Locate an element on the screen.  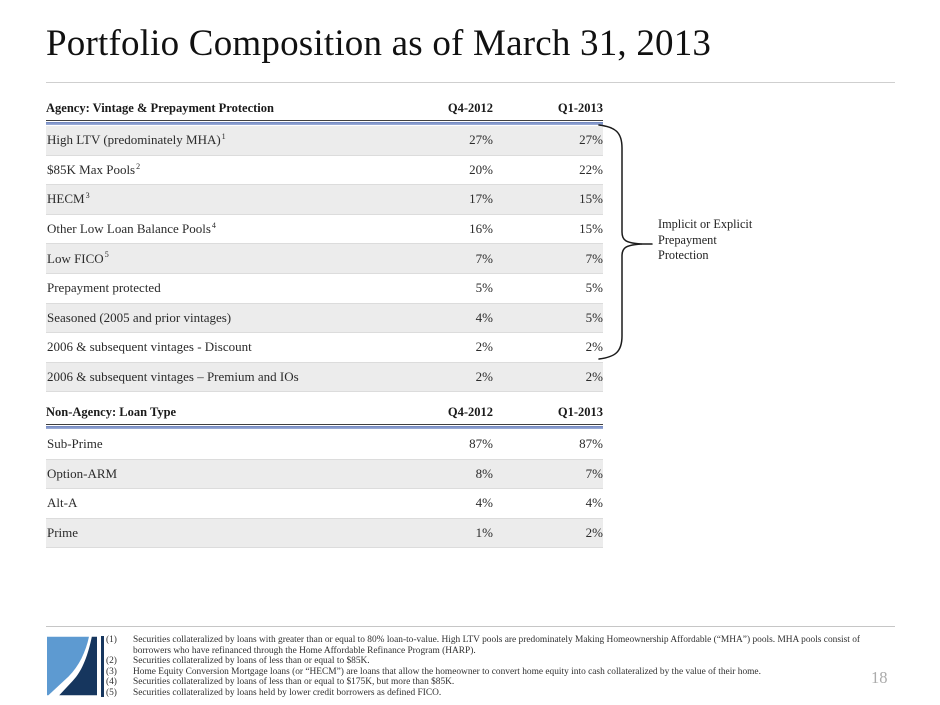
footnote-ref: 4 is located at coordinates (213, 225).